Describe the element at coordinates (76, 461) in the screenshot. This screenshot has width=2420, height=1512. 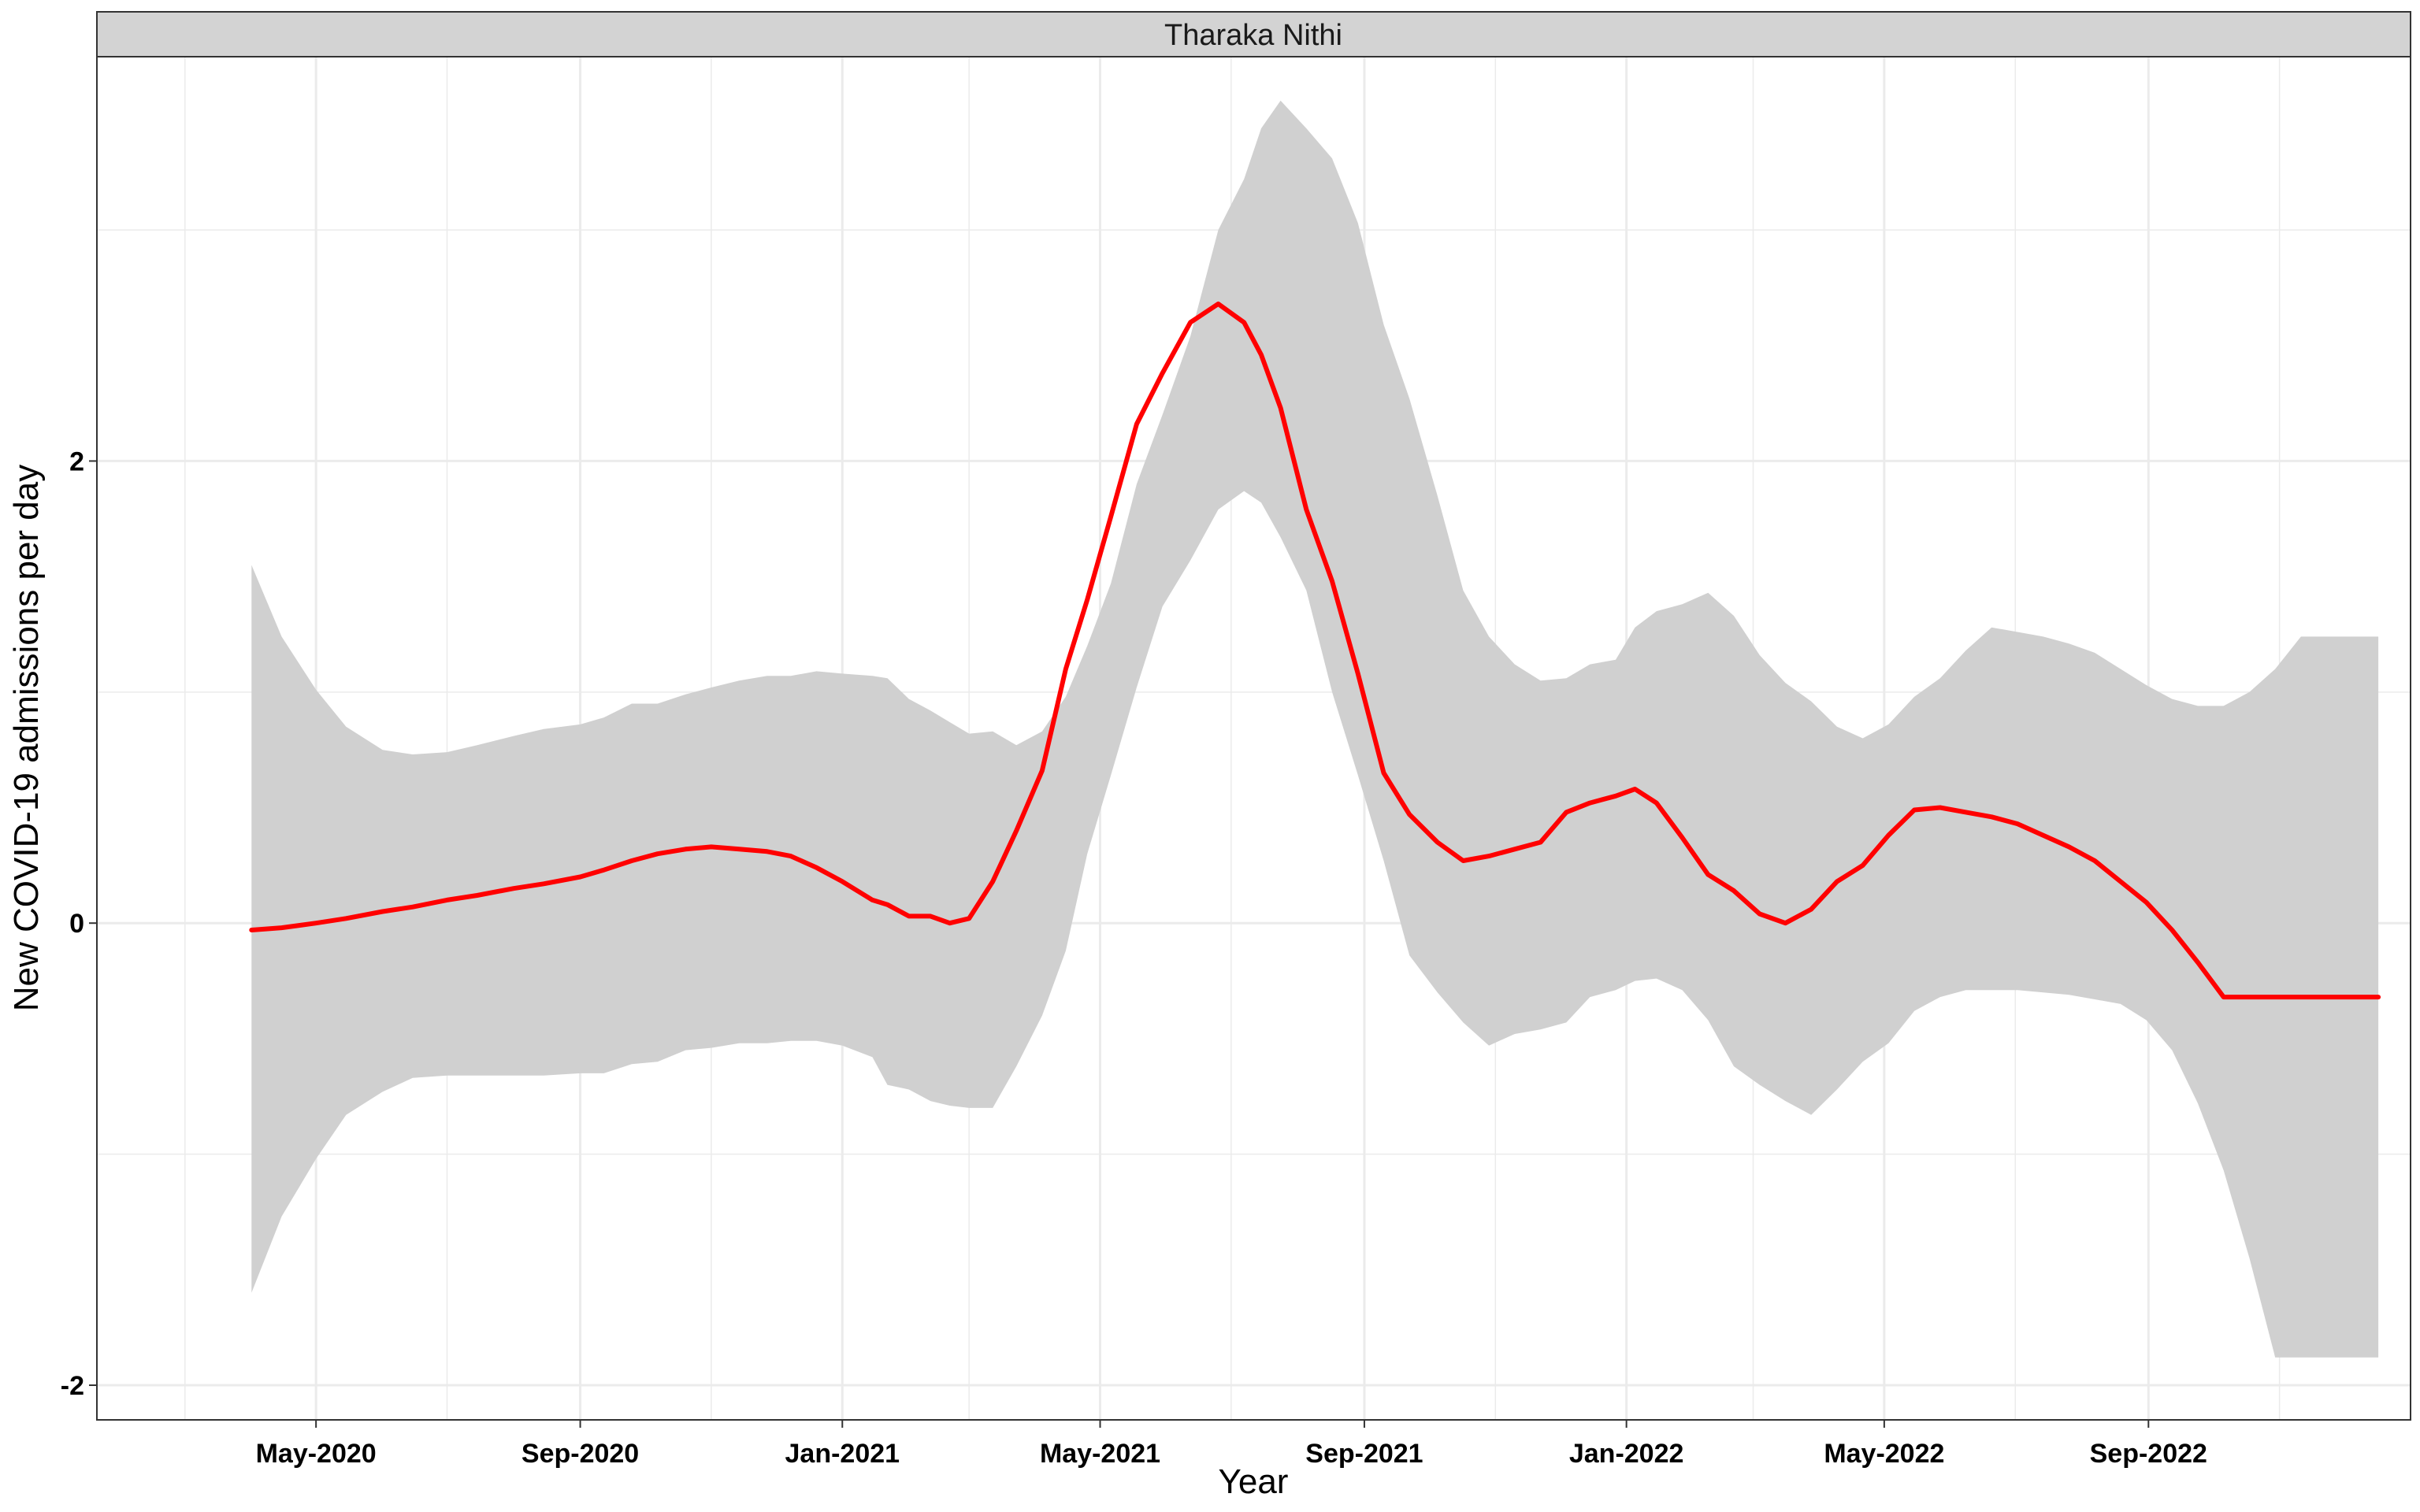
I see `y-tick-label: 2` at that location.